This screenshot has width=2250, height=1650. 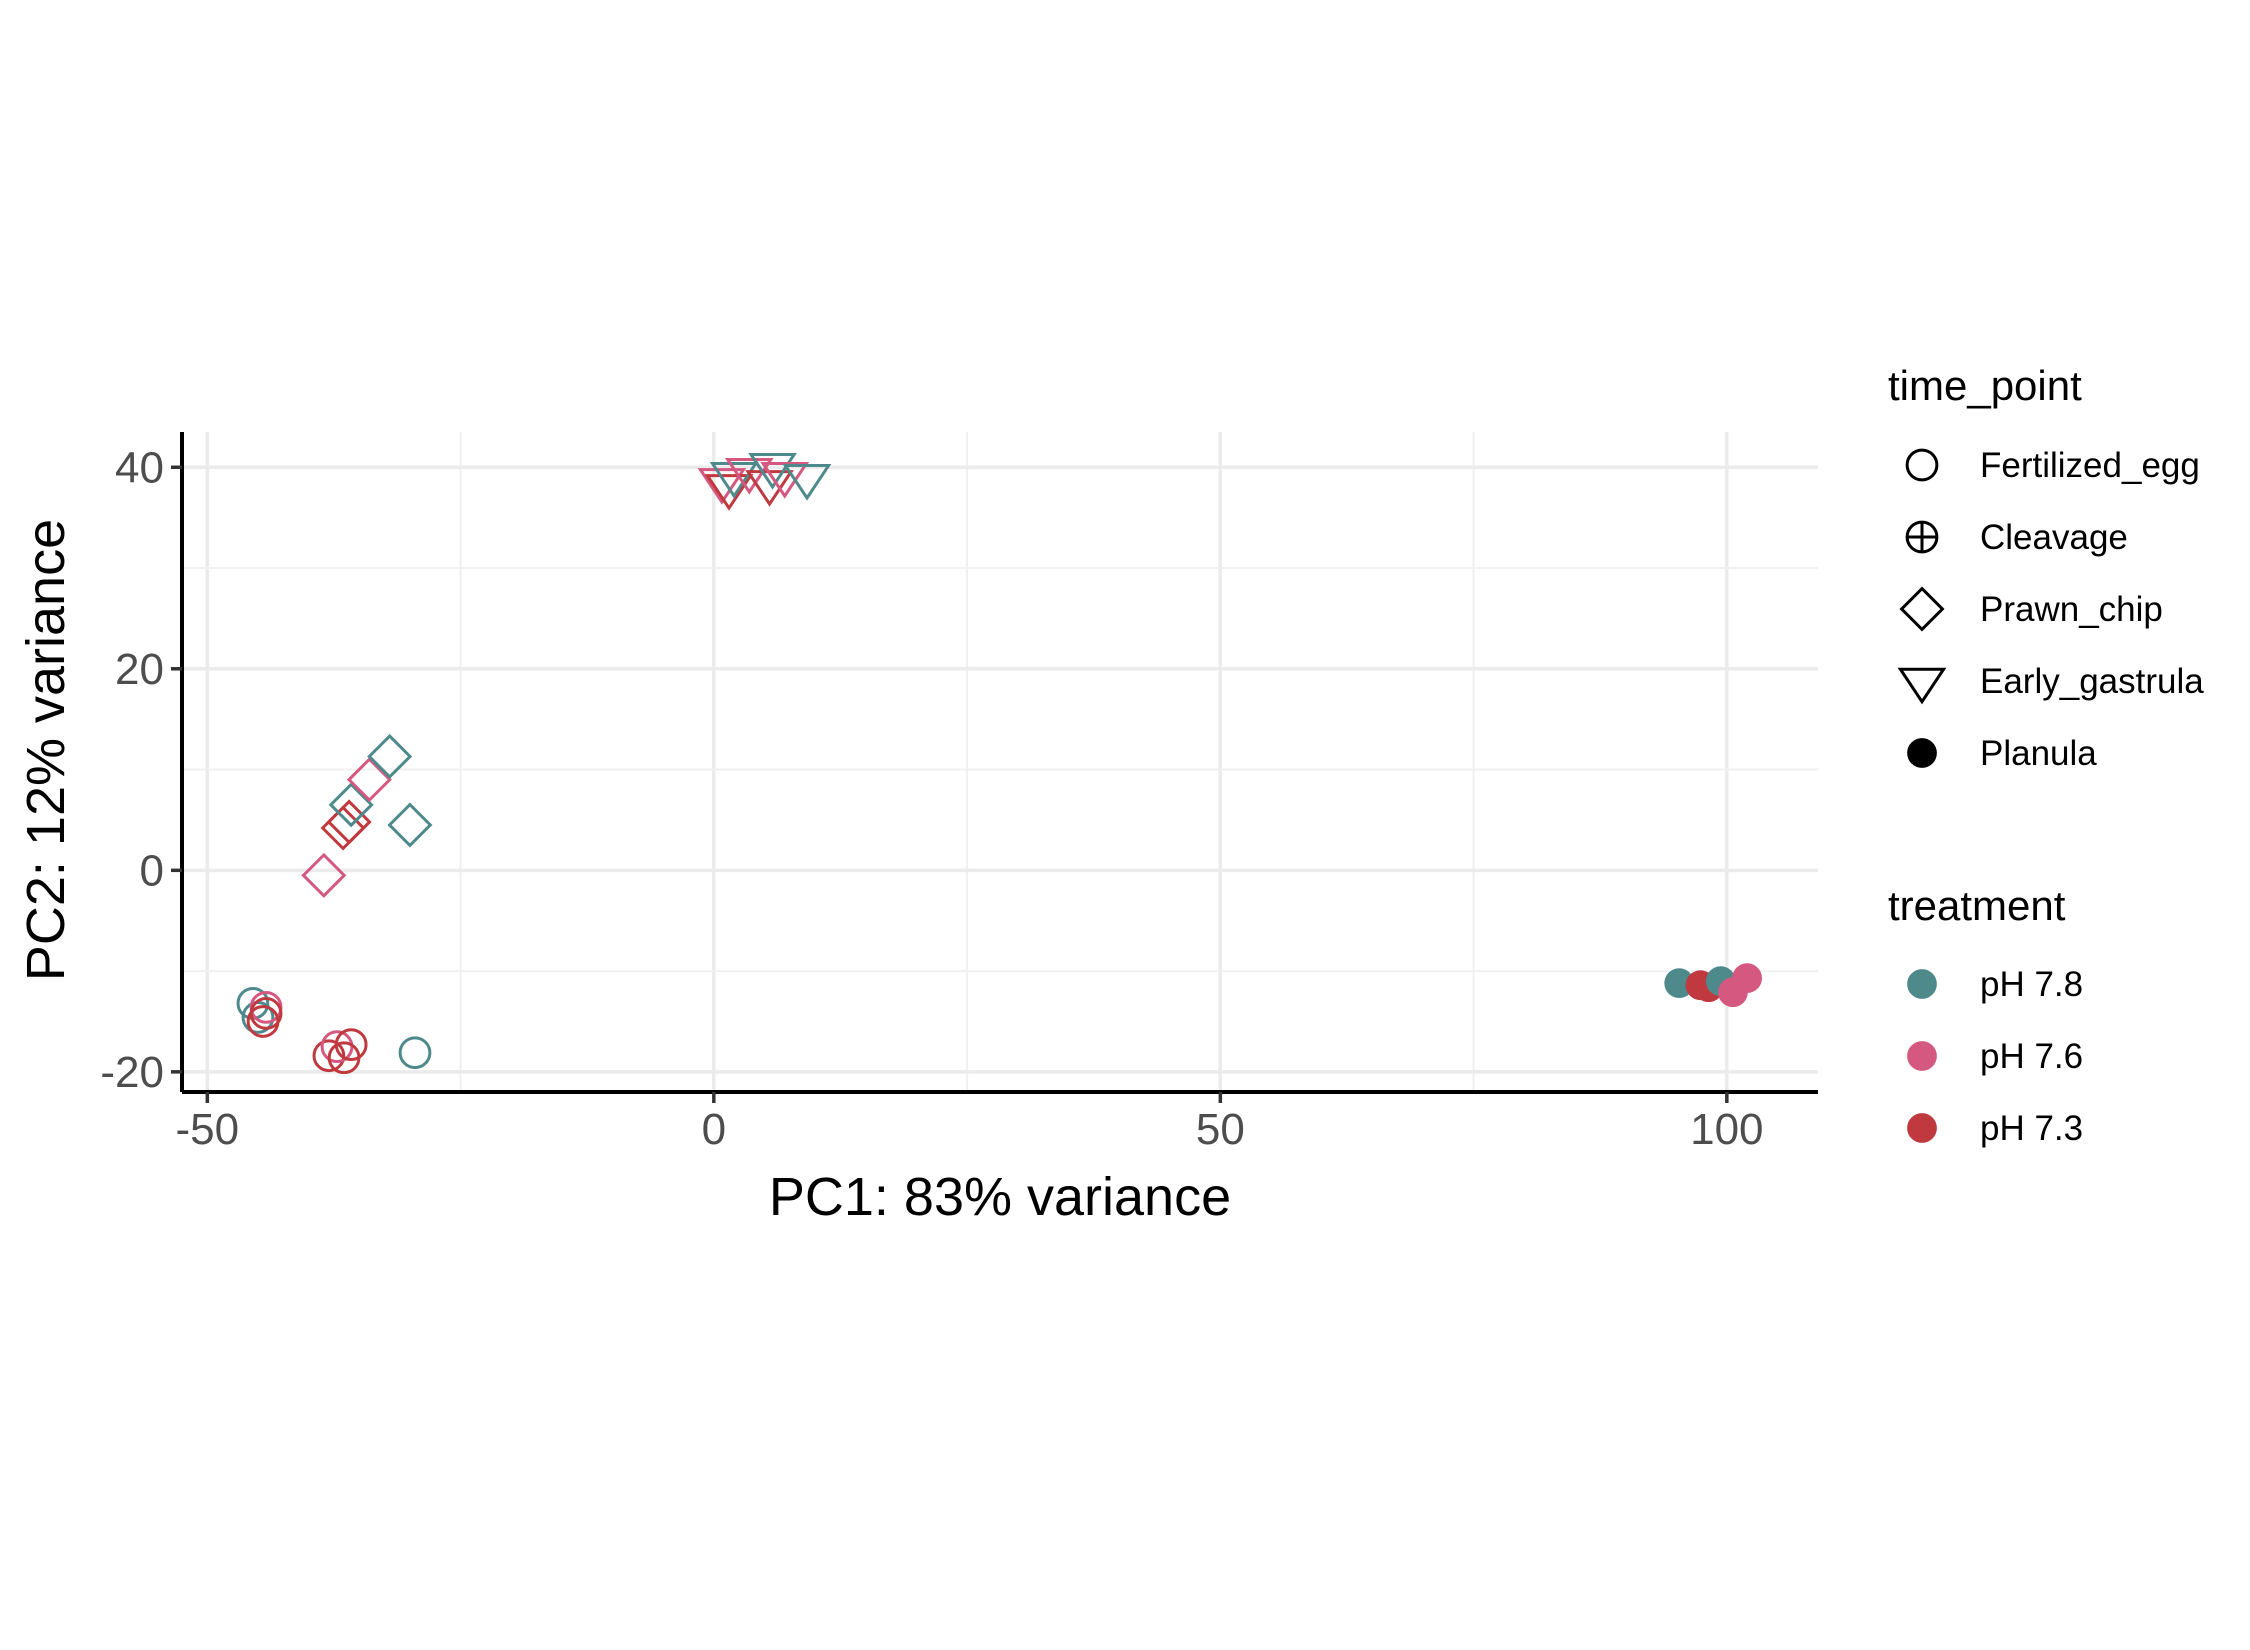 I want to click on legend-label: pH 7.3, so click(x=2031, y=1128).